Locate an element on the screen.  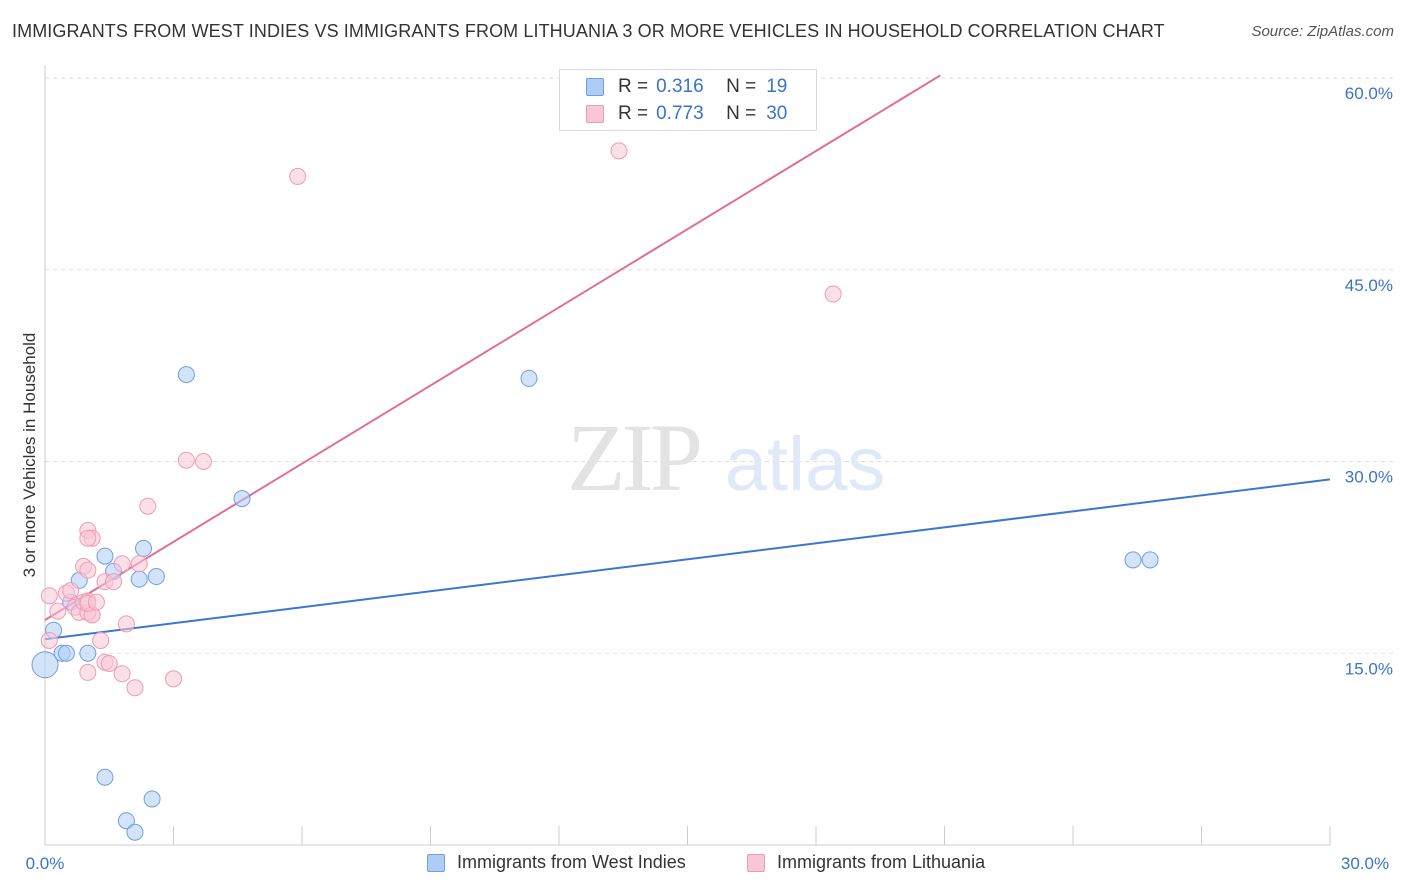
chart-source: Source: ZipAtlas.com is located at coordinates (1322, 31).